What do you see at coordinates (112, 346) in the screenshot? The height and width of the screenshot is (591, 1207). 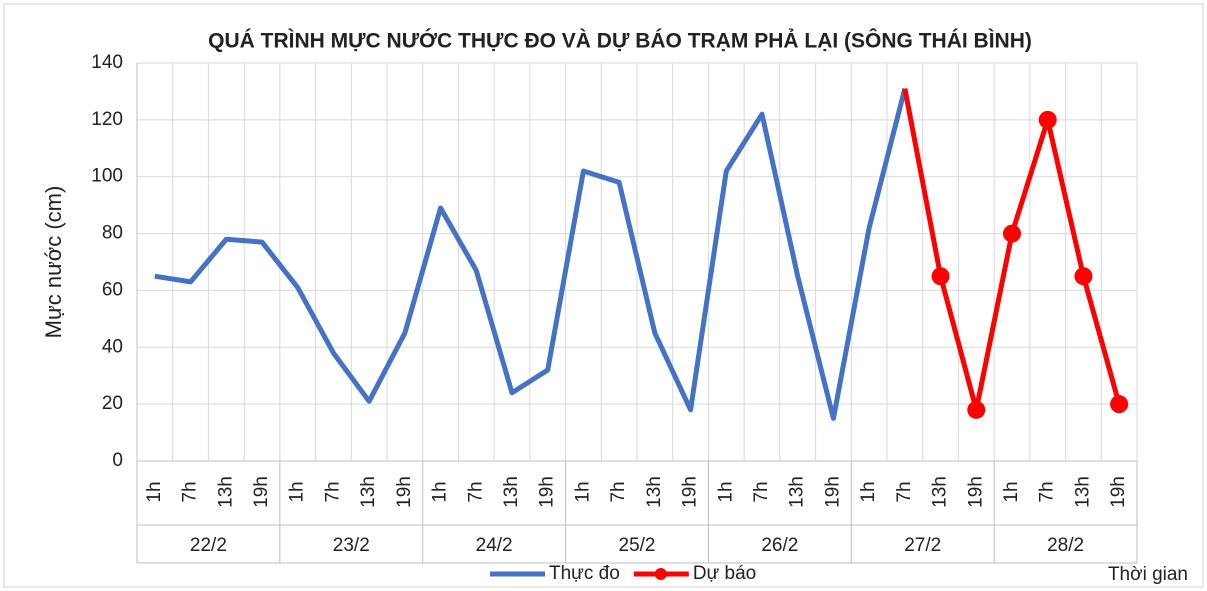 I see `y-tick-label: 40` at bounding box center [112, 346].